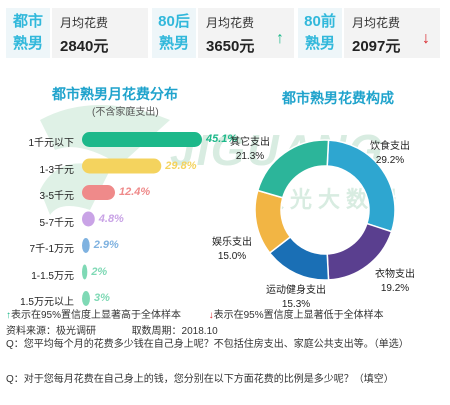  Describe the element at coordinates (296, 290) in the screenshot. I see `slice-name: 运动健身支出` at that location.